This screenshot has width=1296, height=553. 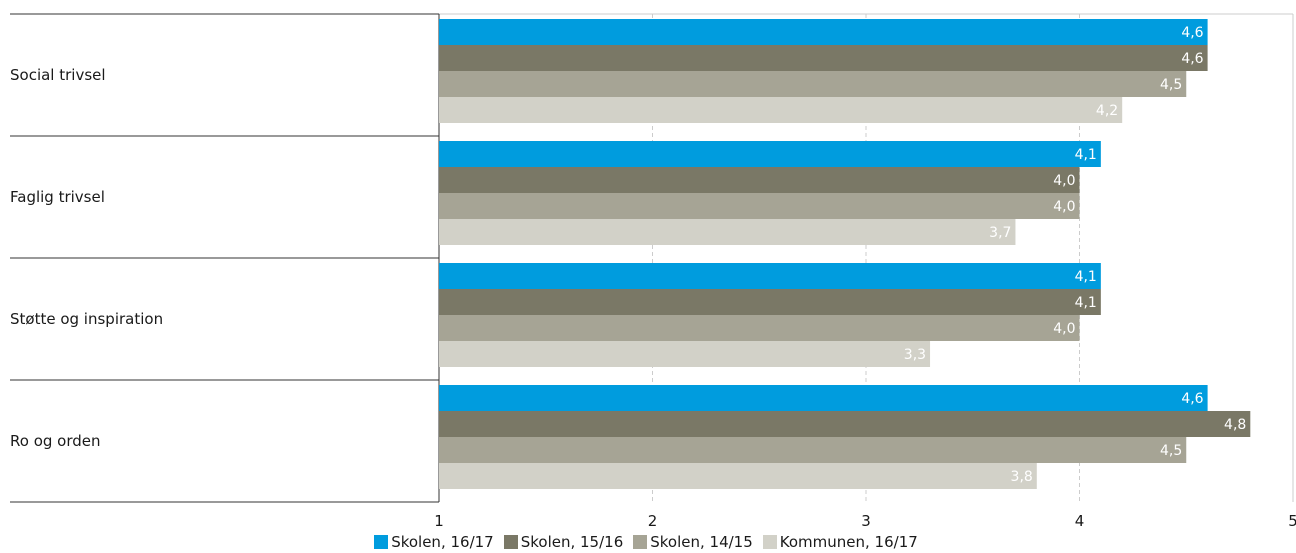 I want to click on x-axis-ticks: 1 2 3 4 5, so click(x=865, y=521).